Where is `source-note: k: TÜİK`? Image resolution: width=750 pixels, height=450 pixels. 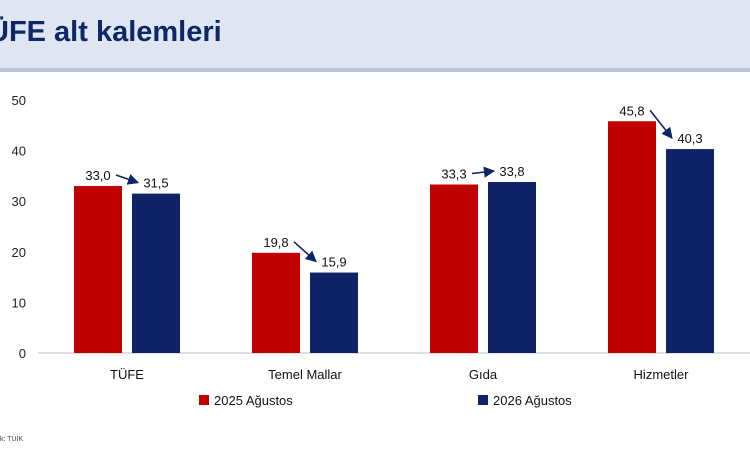
source-note: k: TÜİK is located at coordinates (12, 439).